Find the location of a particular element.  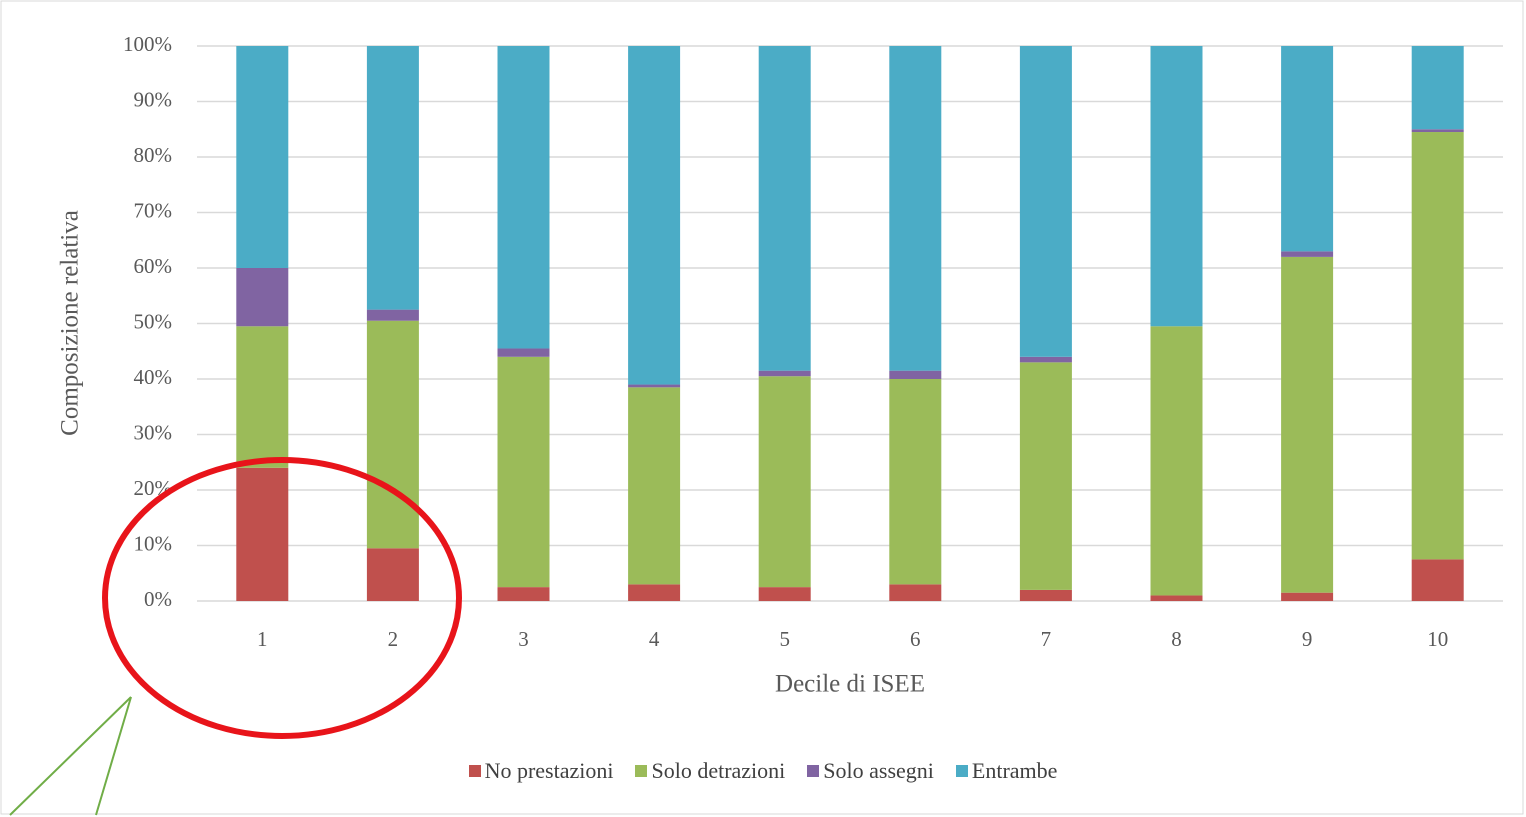

x-tick-label: 4 is located at coordinates (654, 639).